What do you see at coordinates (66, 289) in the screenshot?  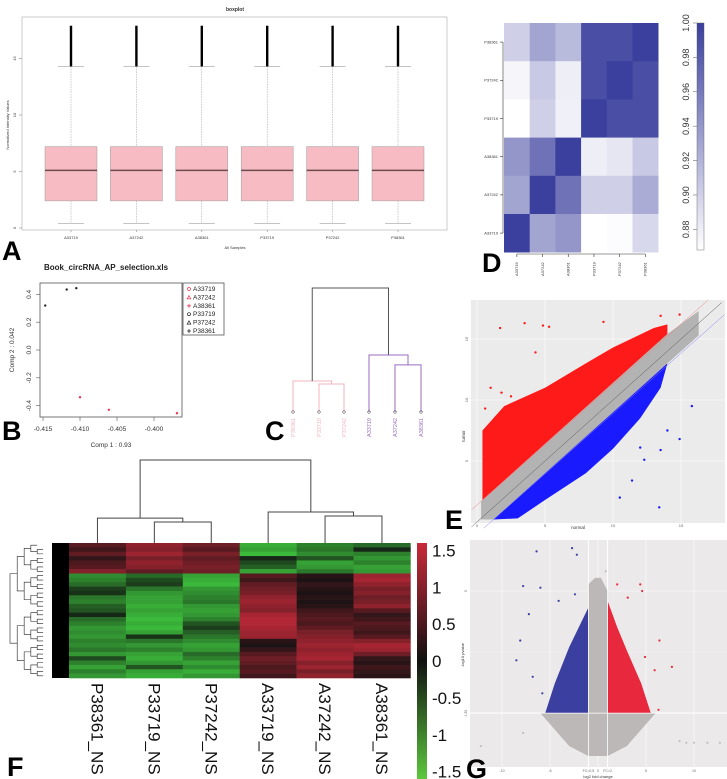 I see `data-point` at bounding box center [66, 289].